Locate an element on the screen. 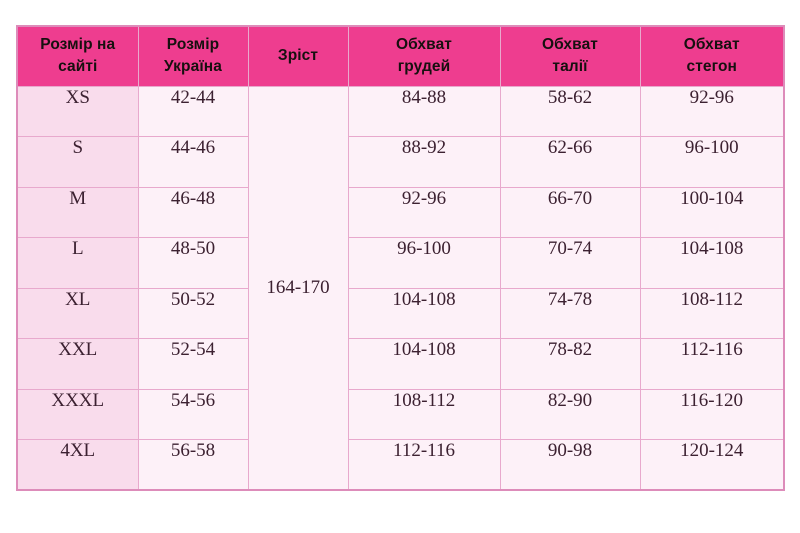 Image resolution: width=800 pixels, height=533 pixels. column-header-chest: Обхват грудей is located at coordinates (424, 56).